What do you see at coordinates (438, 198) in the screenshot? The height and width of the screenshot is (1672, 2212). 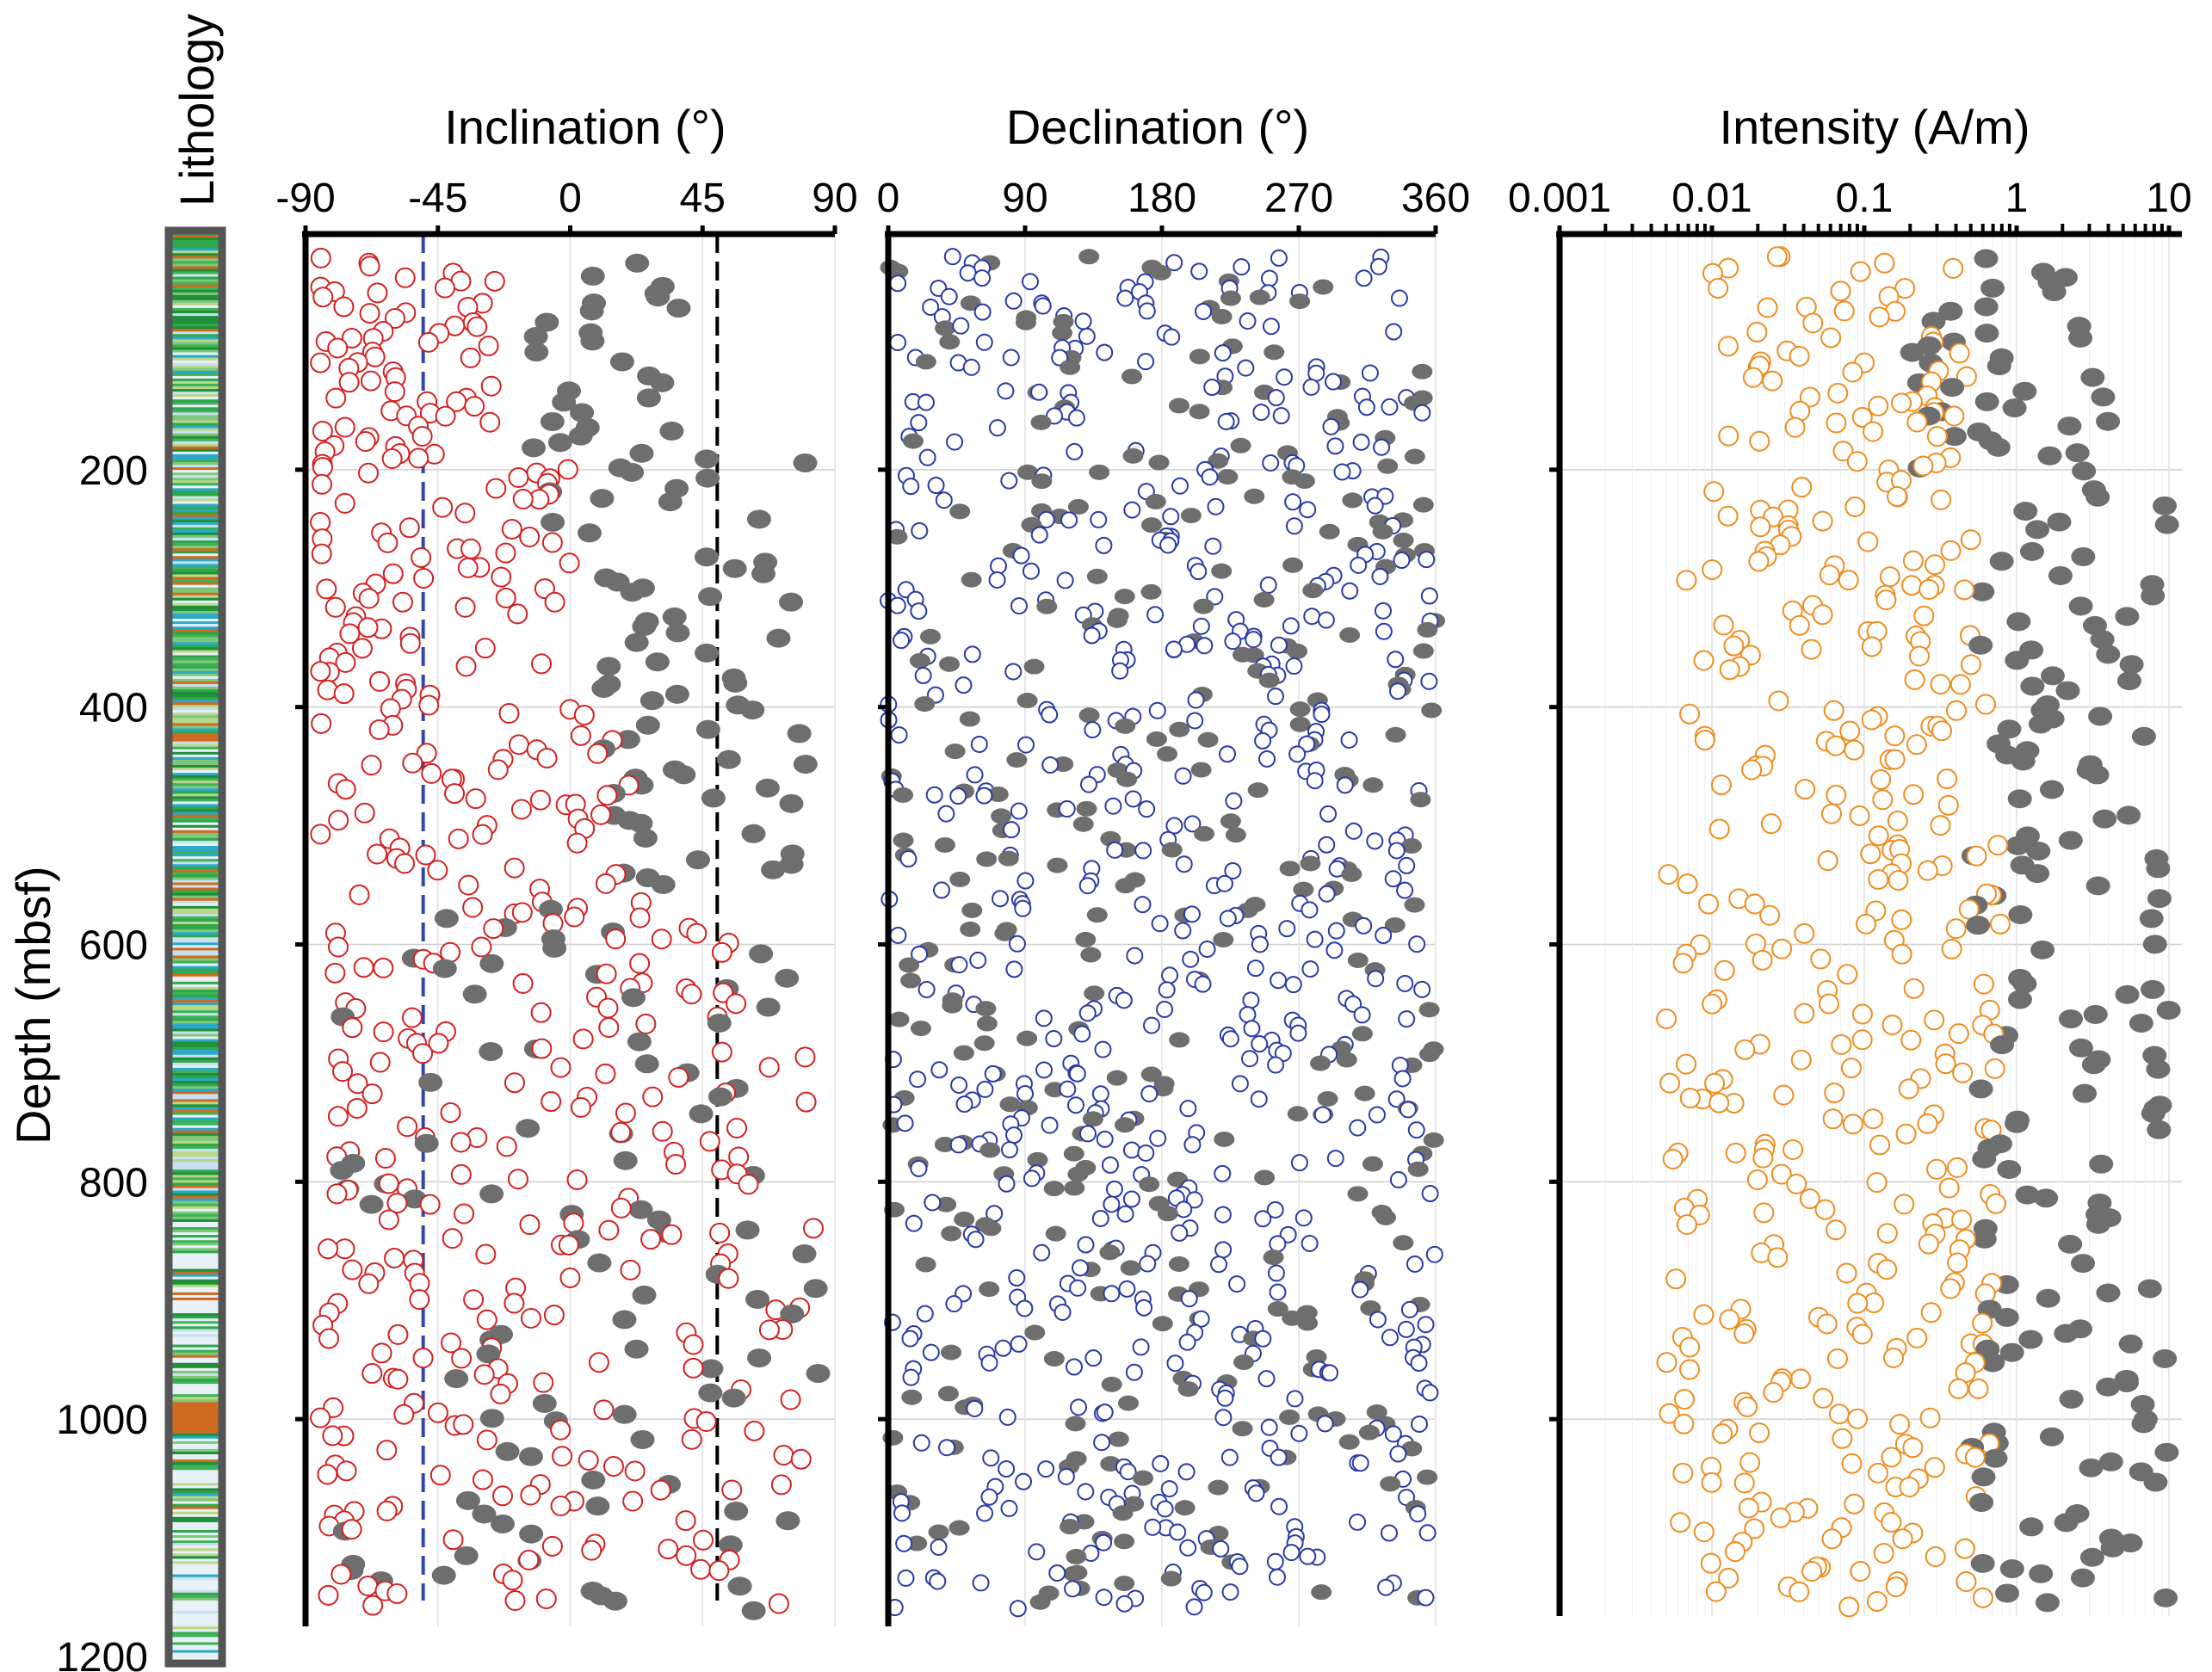 I see `x-tick-label: -45` at bounding box center [438, 198].